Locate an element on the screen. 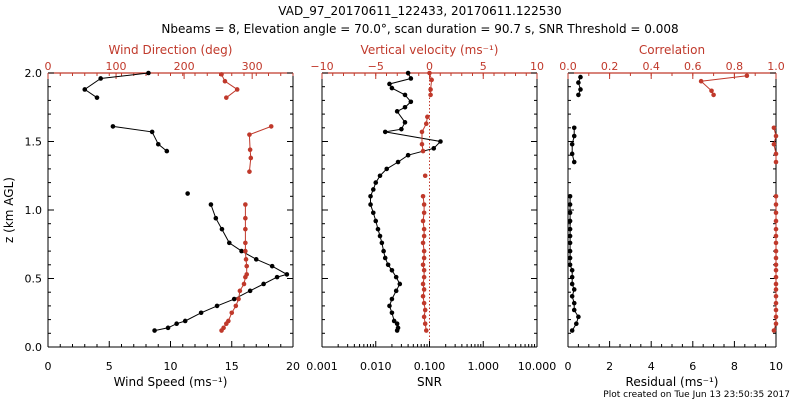 This screenshot has width=800, height=400. top-tick-label: 0.4 is located at coordinates (651, 66).